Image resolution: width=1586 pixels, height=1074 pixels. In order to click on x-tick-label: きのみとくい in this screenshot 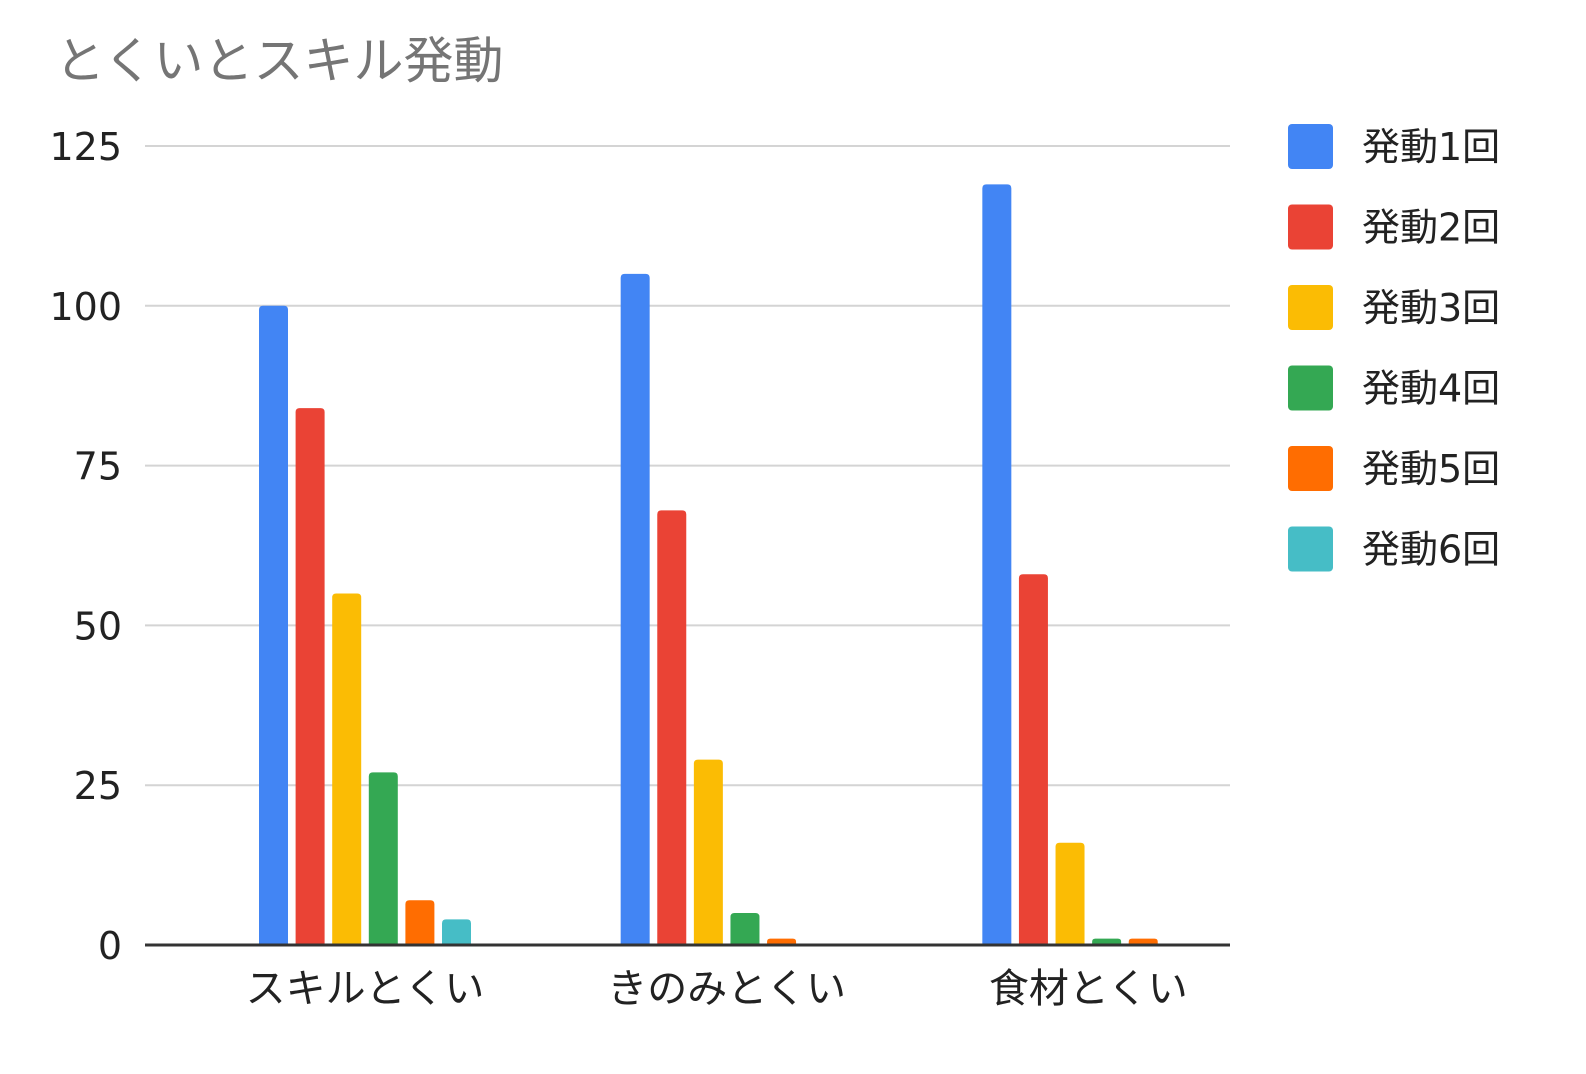, I will do `click(726, 989)`.